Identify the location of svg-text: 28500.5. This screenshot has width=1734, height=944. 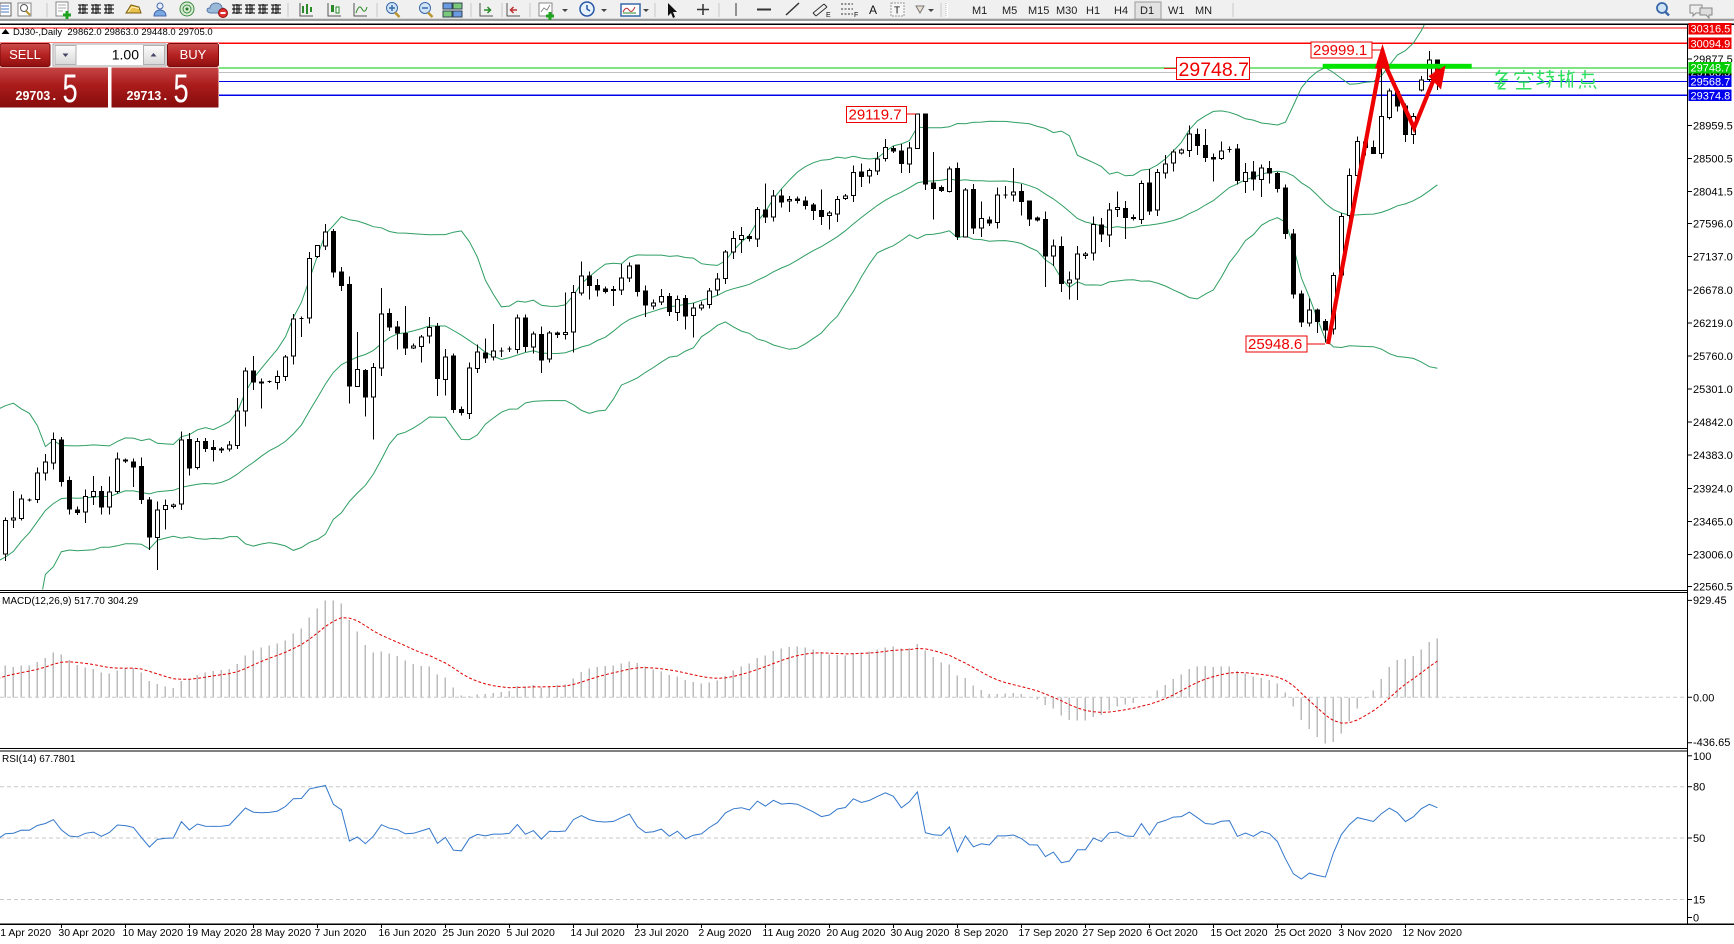
(1713, 159).